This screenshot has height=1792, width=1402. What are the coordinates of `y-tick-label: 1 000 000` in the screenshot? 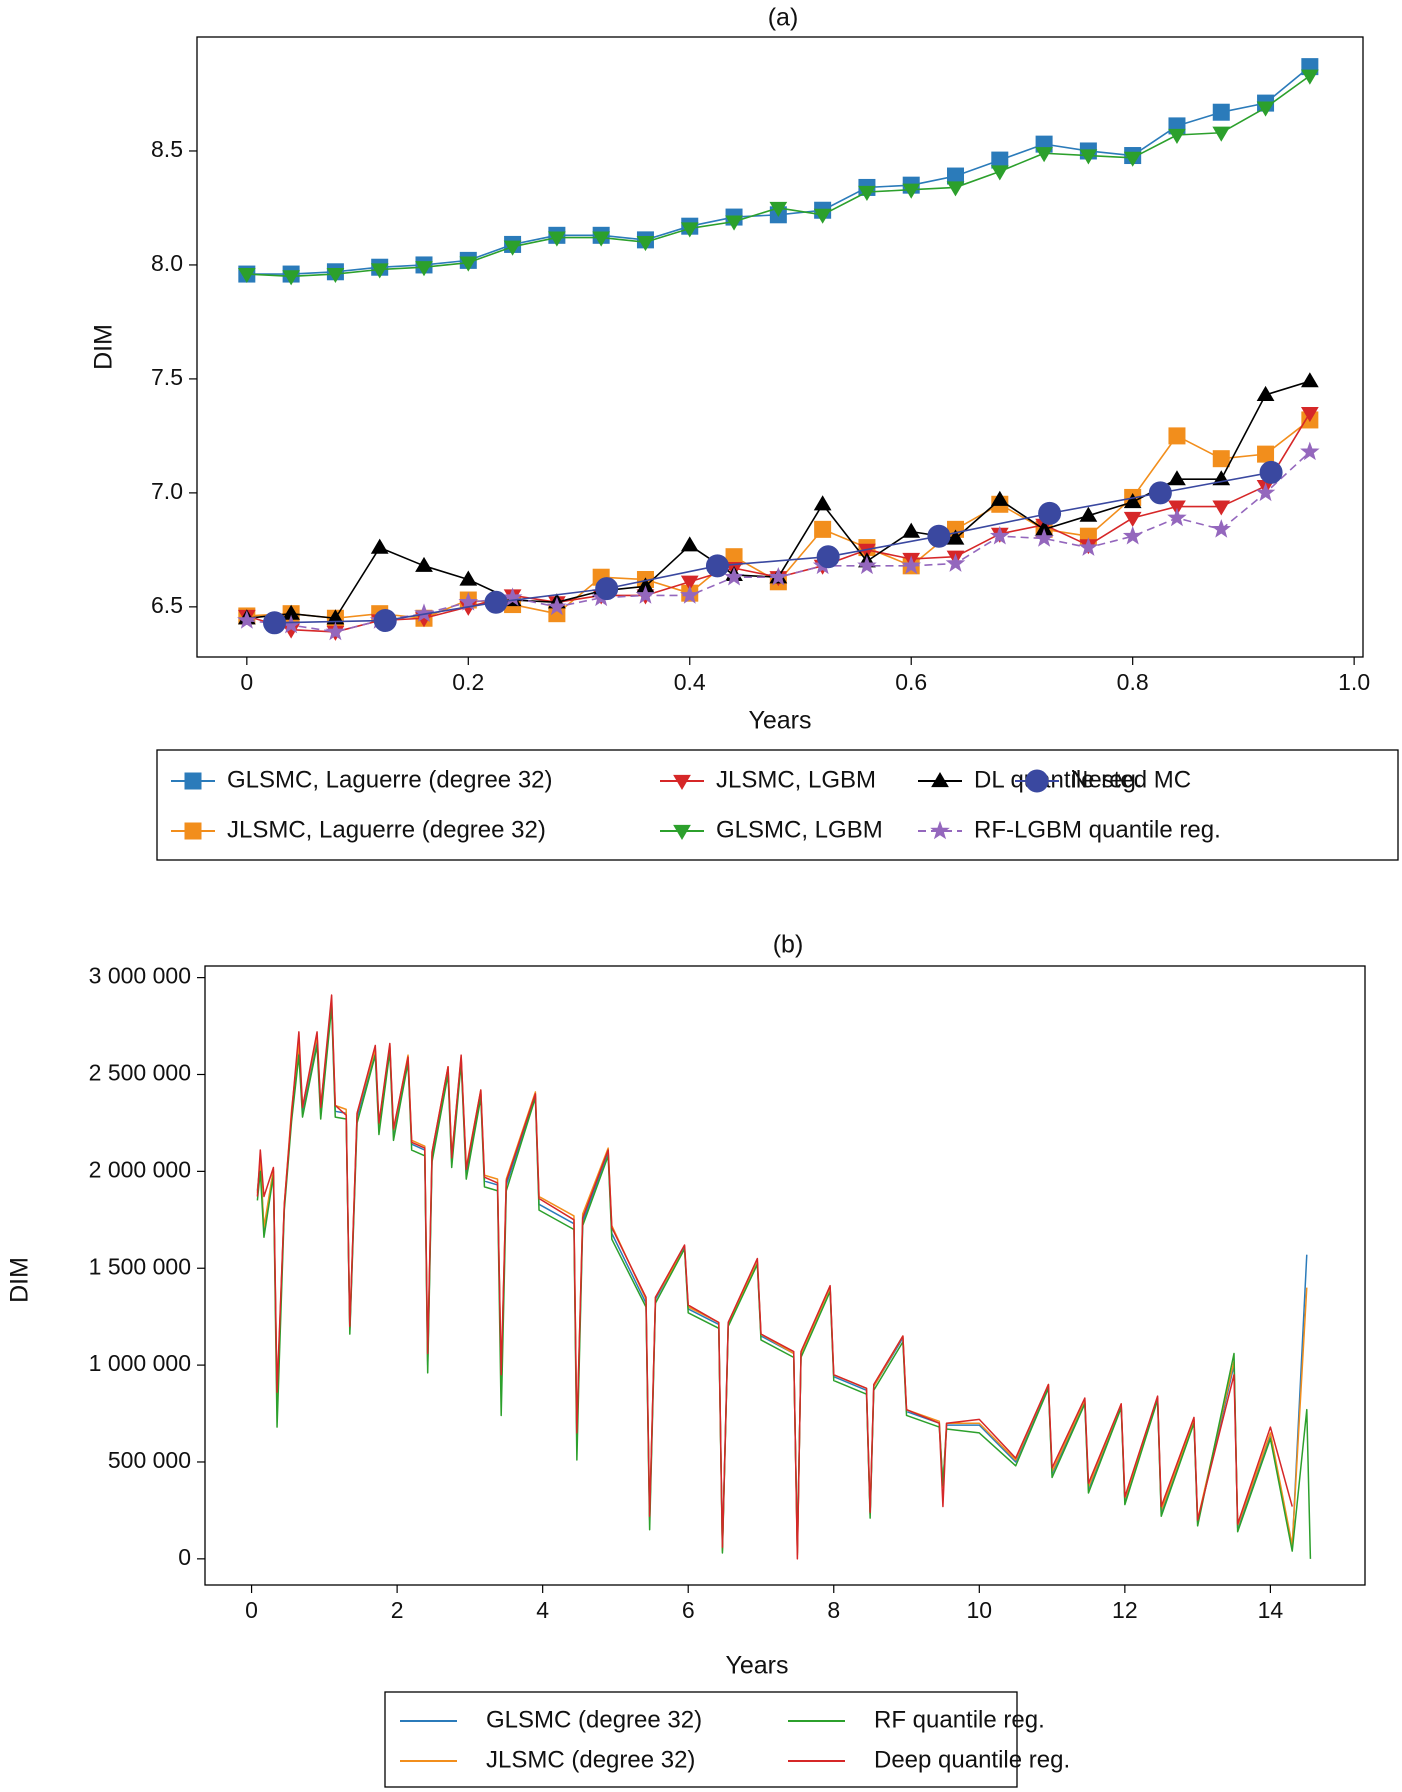 It's located at (140, 1363).